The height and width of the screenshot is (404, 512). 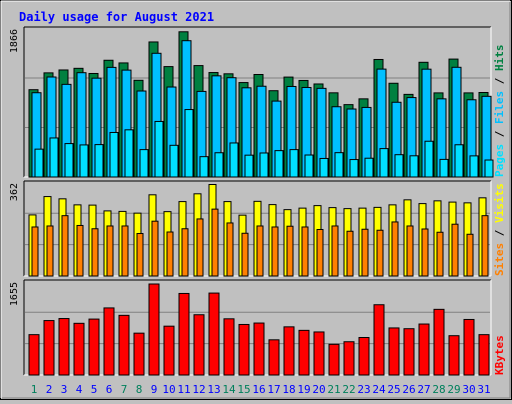 What do you see at coordinates (408, 389) in the screenshot?
I see `x-tick-label-26: 26` at bounding box center [408, 389].